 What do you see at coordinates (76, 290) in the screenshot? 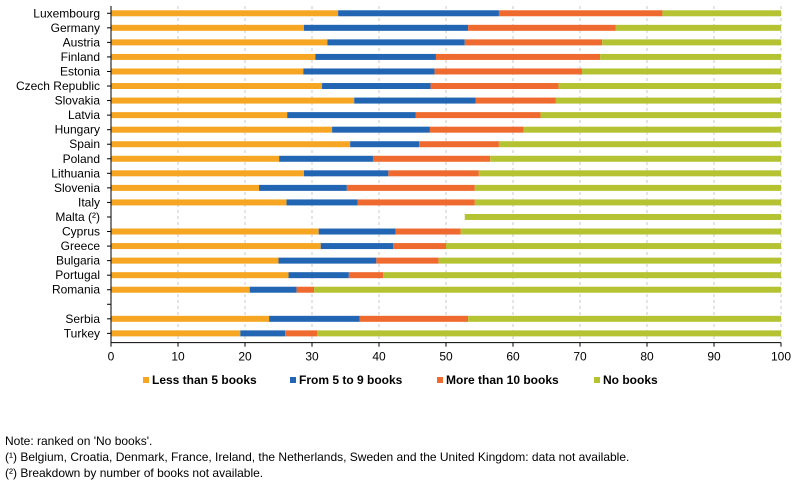
I see `category-label: Romania` at bounding box center [76, 290].